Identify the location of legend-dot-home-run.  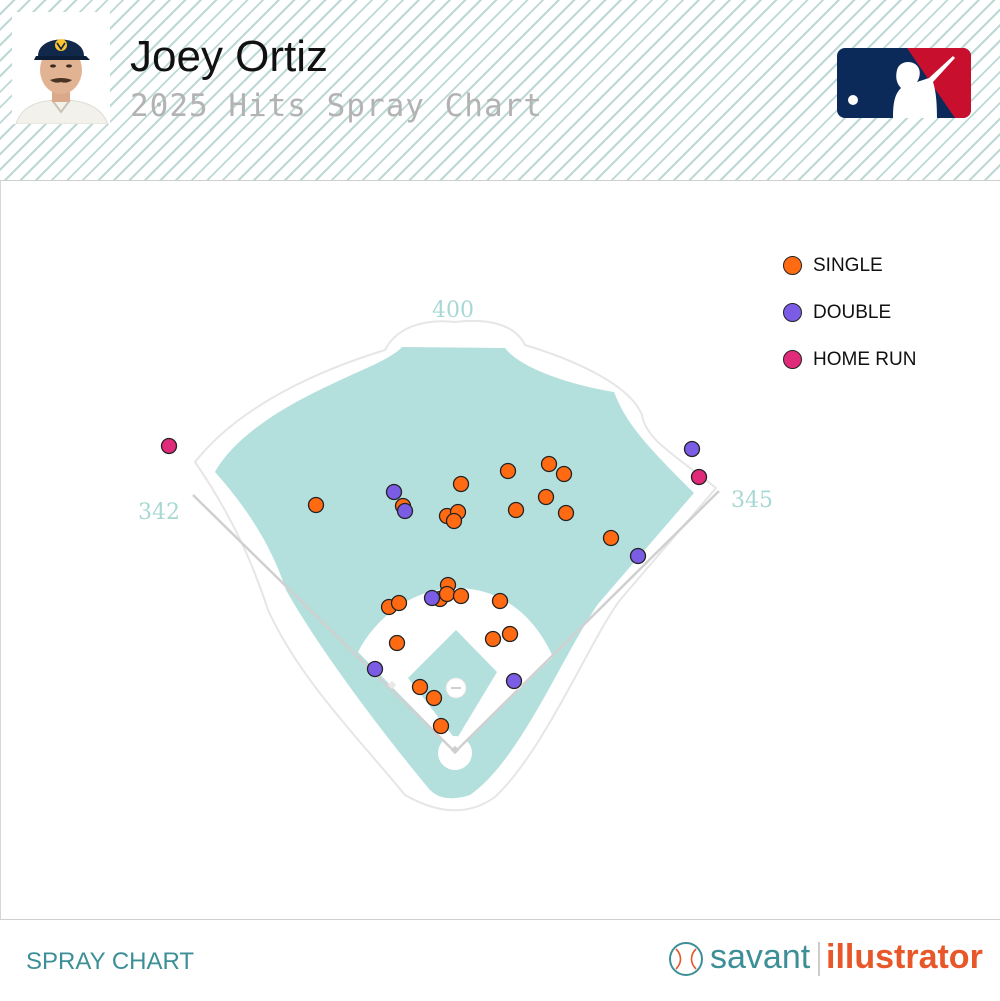
(792, 359).